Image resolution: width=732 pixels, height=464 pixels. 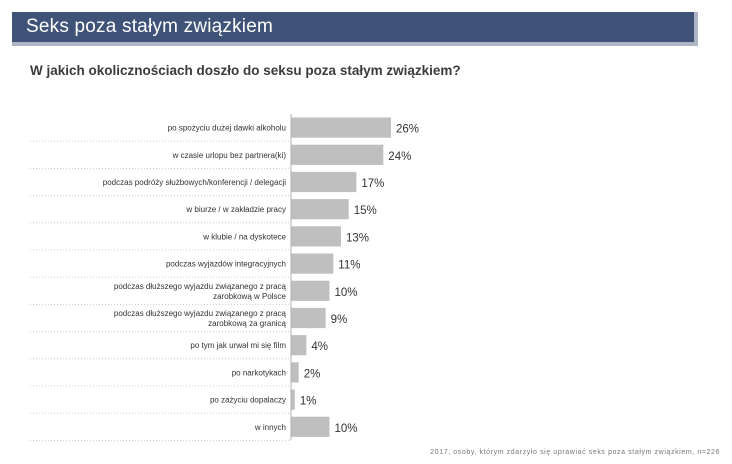 What do you see at coordinates (235, 209) in the screenshot?
I see `category-label: w biurze / w zakładzie pracy` at bounding box center [235, 209].